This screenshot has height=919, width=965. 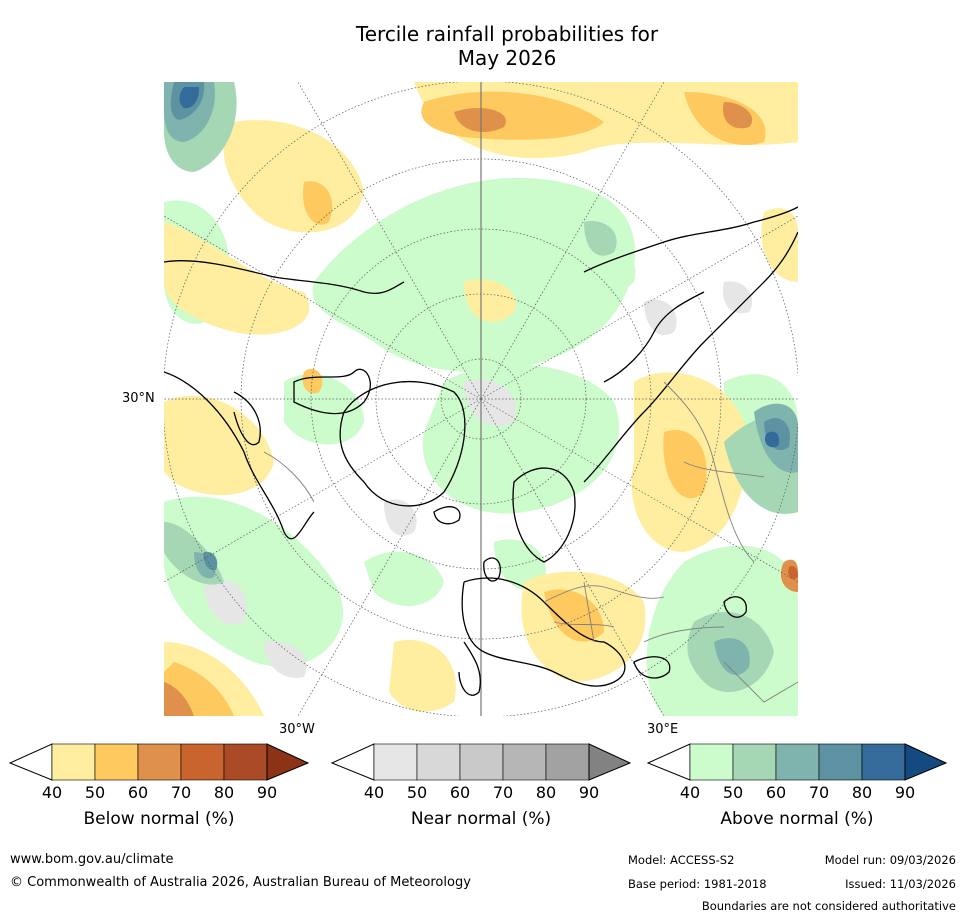 What do you see at coordinates (481, 762) in the screenshot?
I see `colorbar-near-normal-bar` at bounding box center [481, 762].